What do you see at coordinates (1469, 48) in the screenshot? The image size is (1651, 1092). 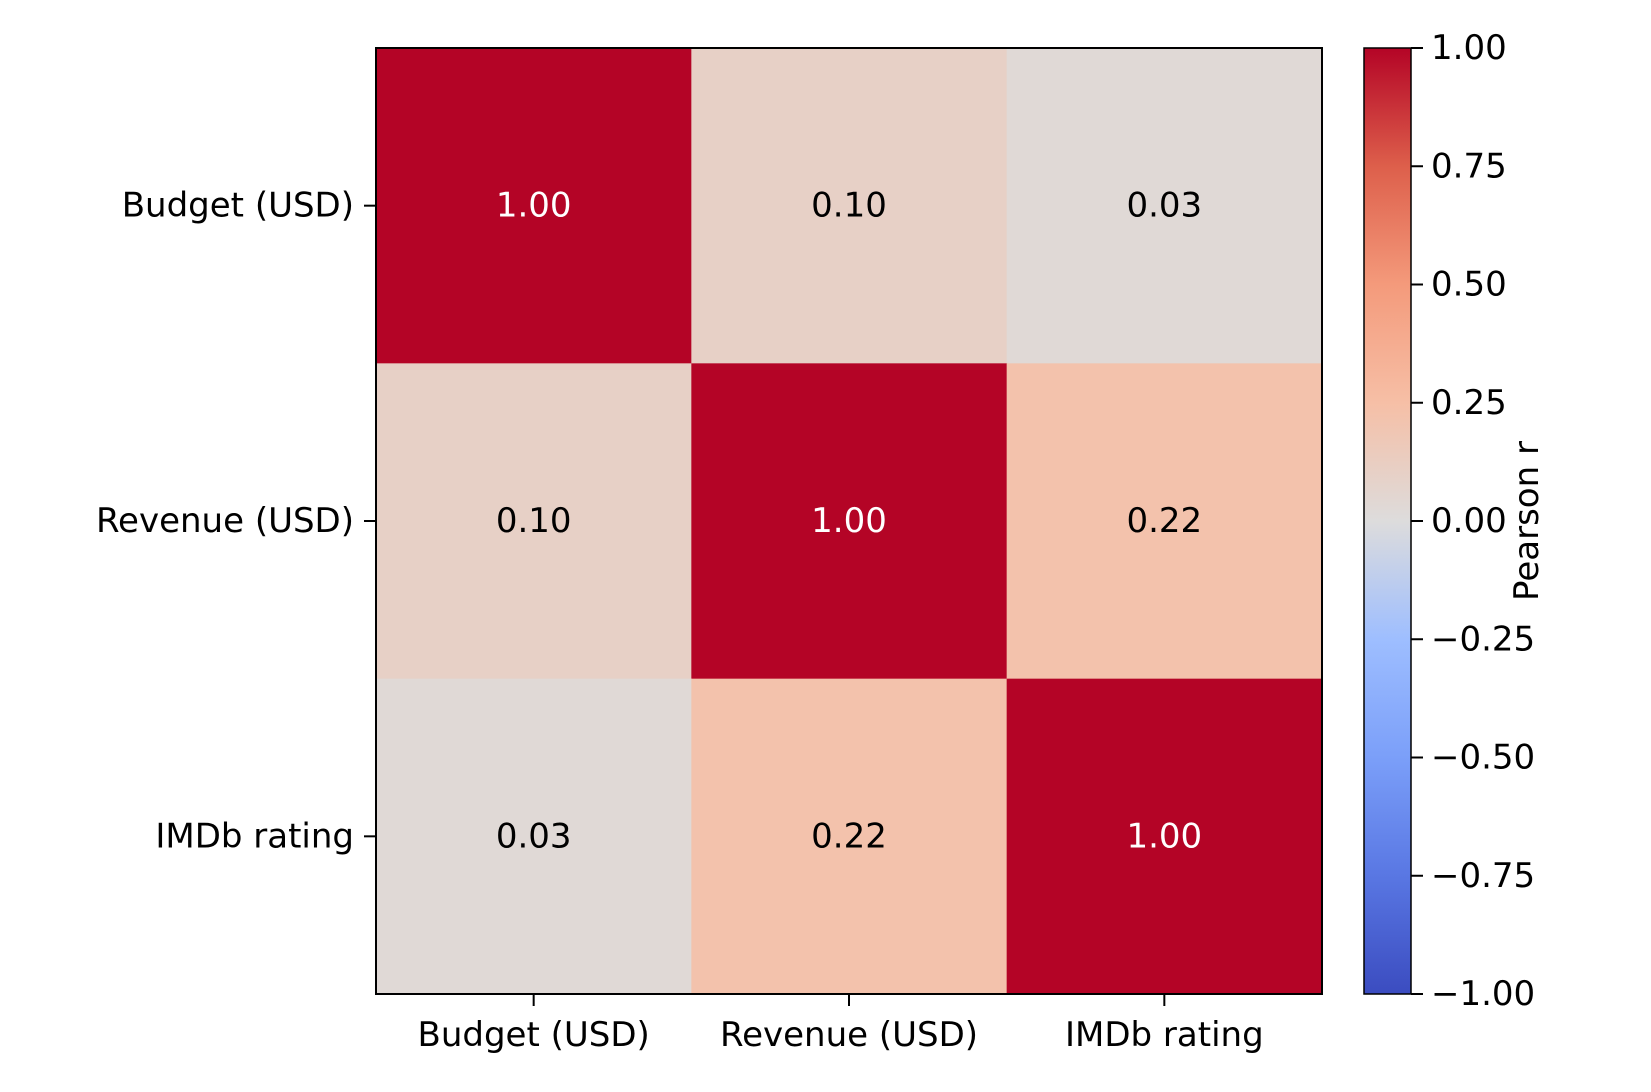 I see `colorbar-tick-label: 1.00` at bounding box center [1469, 48].